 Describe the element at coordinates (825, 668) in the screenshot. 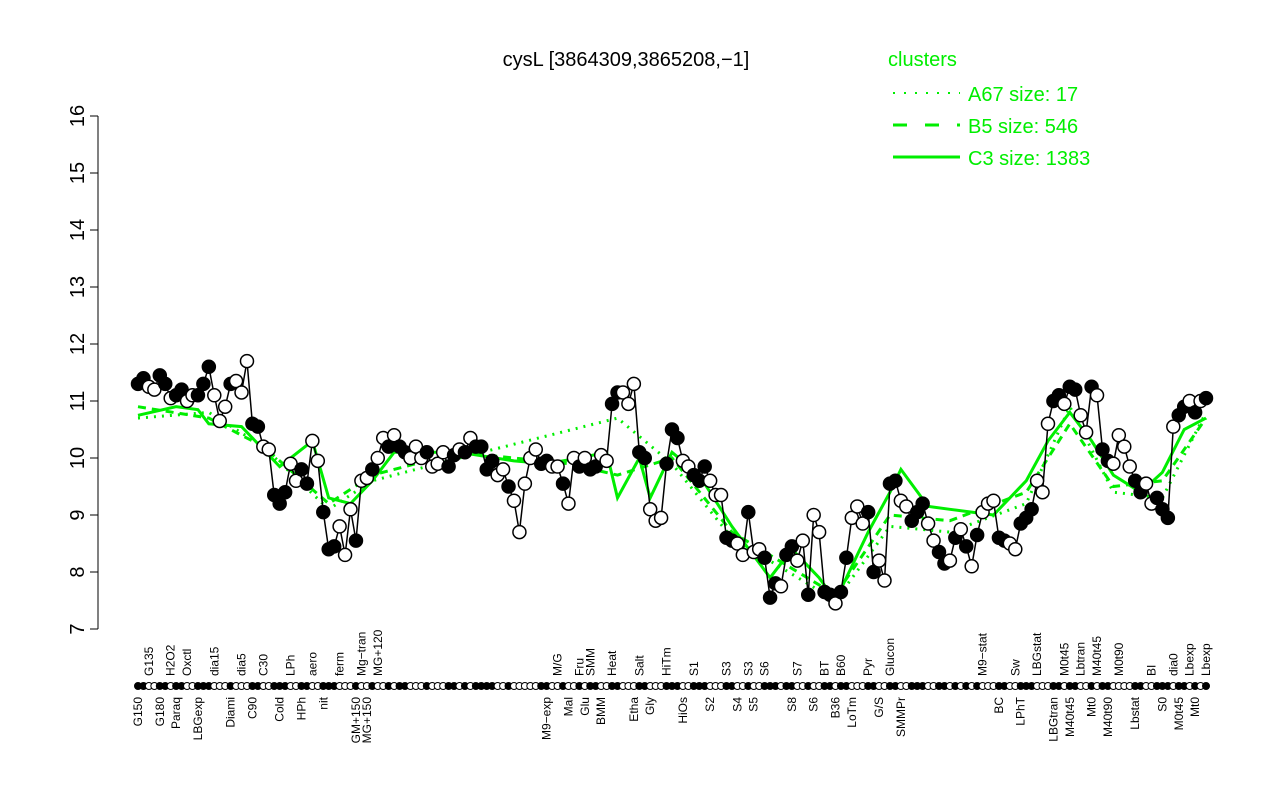

I see `x-tick-label: BT` at that location.